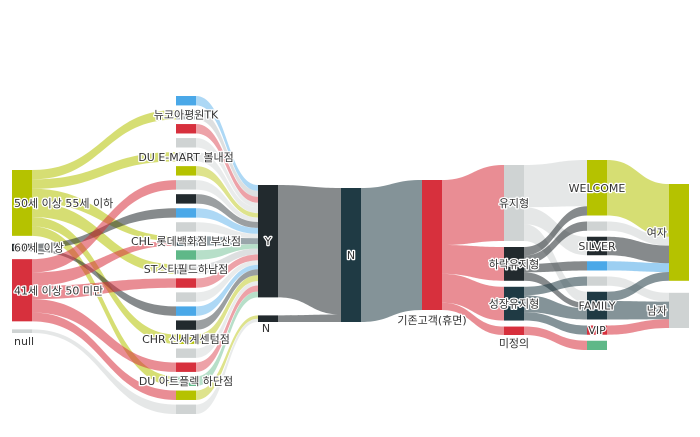  I want to click on node-label: FAMILY, so click(597, 306).